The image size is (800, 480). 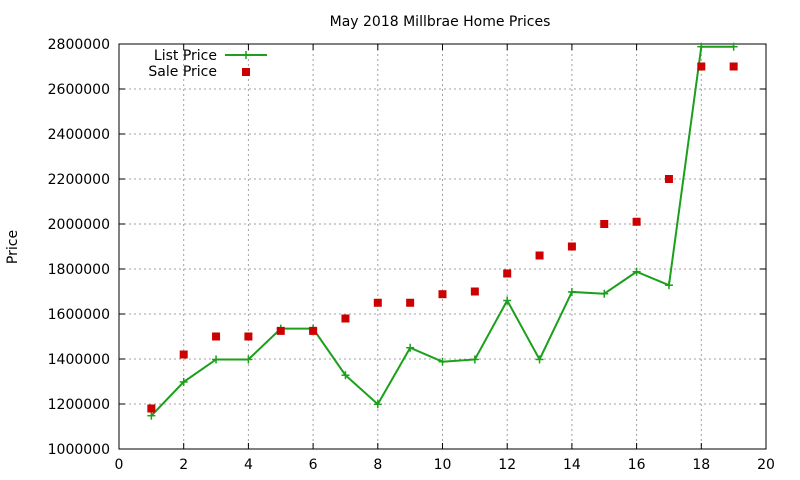 I want to click on y-tick-label: 1800000, so click(x=79, y=270).